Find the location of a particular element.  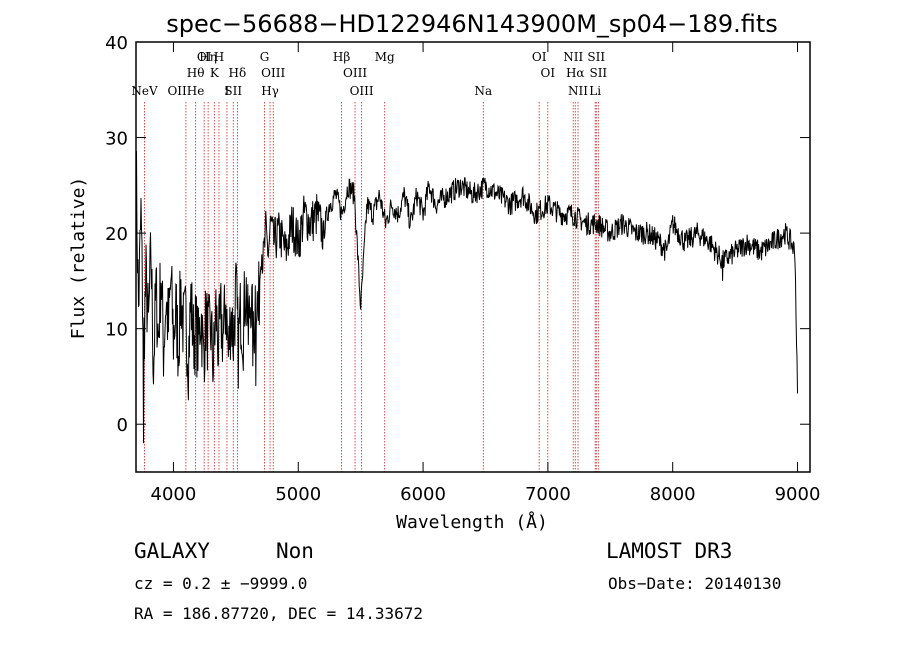

y-tick-label: 30 is located at coordinates (116, 139).